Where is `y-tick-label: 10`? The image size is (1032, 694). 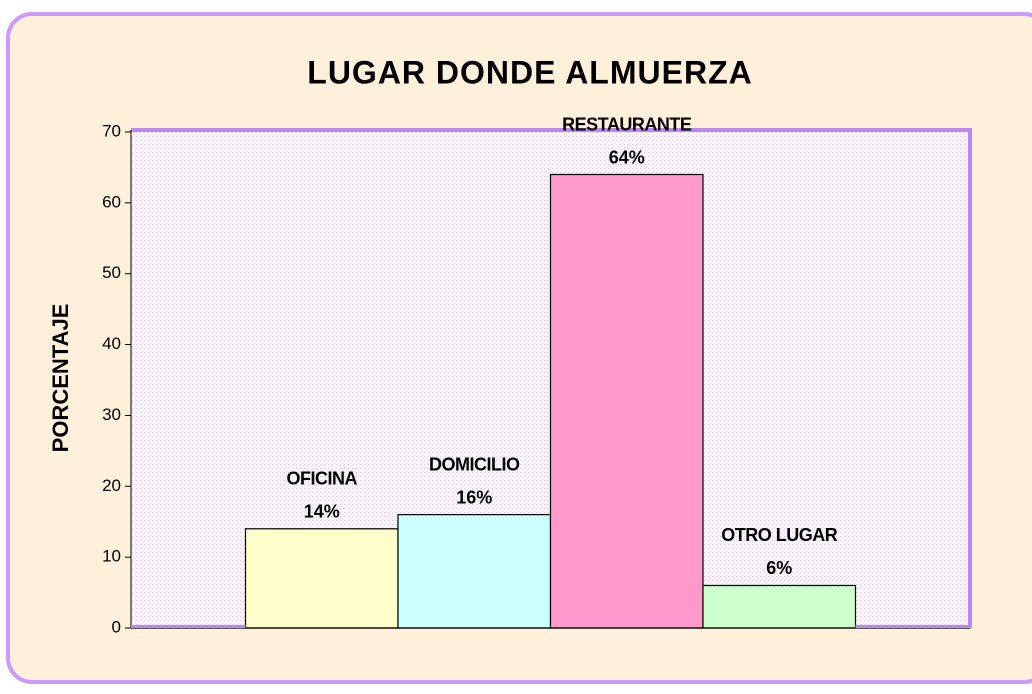 y-tick-label: 10 is located at coordinates (111, 556).